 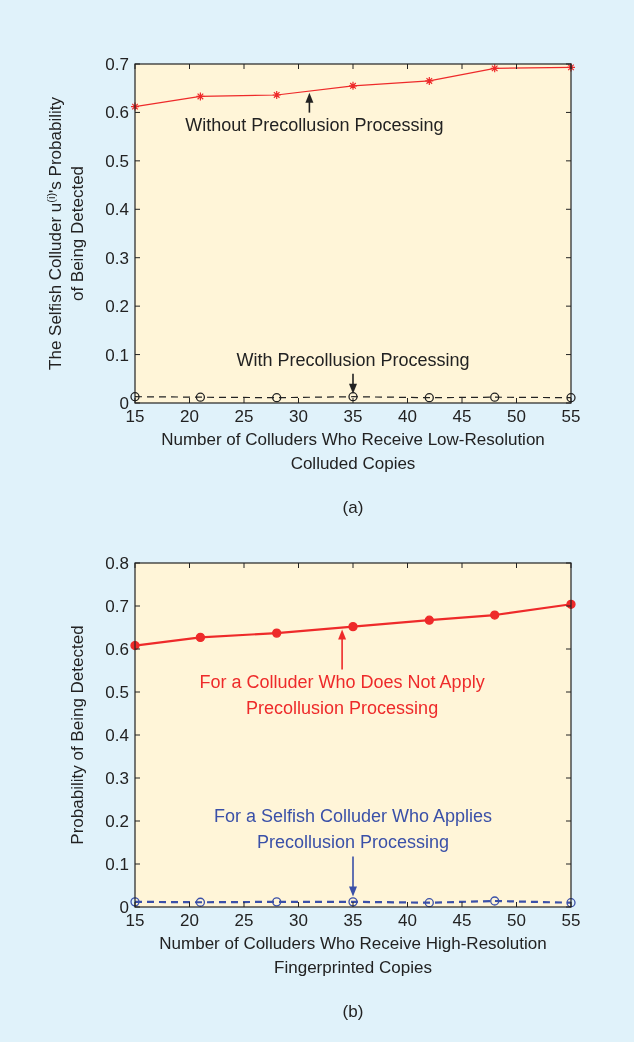 What do you see at coordinates (353, 955) in the screenshot?
I see `x-axis-title: Number of Colluders Who Receive High-Resolution Fingerprinted Copies` at bounding box center [353, 955].